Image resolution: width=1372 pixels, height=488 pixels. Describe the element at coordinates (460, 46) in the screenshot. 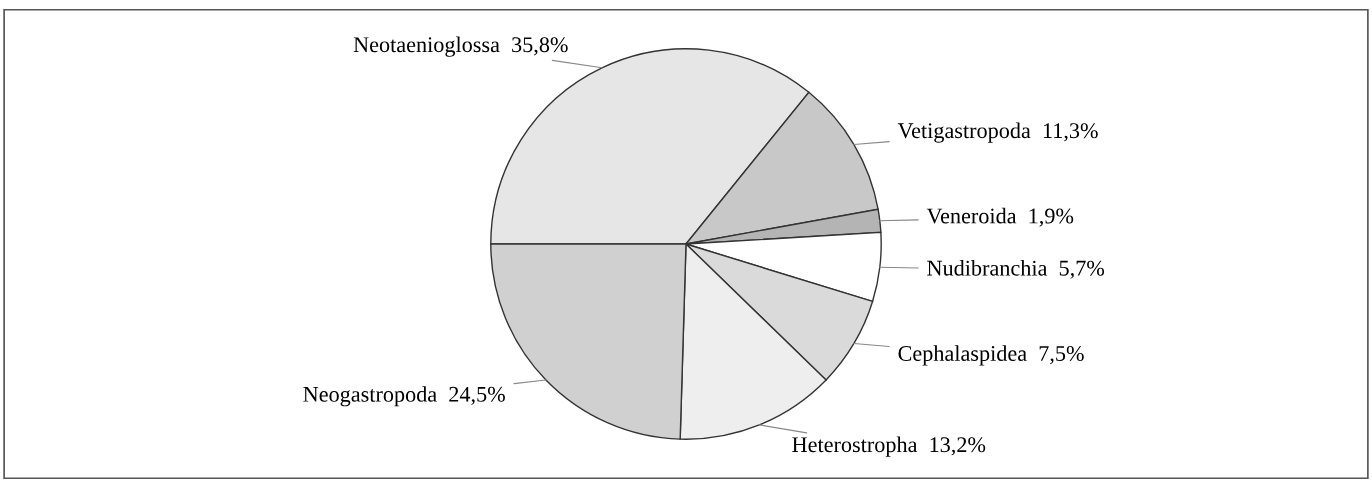

I see `slice-label: Neotaenioglossa 35,8%` at that location.